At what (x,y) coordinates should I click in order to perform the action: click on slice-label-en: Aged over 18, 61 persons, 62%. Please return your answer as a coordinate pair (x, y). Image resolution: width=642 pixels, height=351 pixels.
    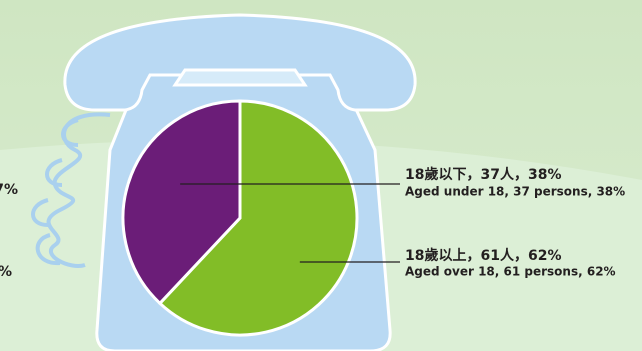
    Looking at the image, I should click on (510, 272).